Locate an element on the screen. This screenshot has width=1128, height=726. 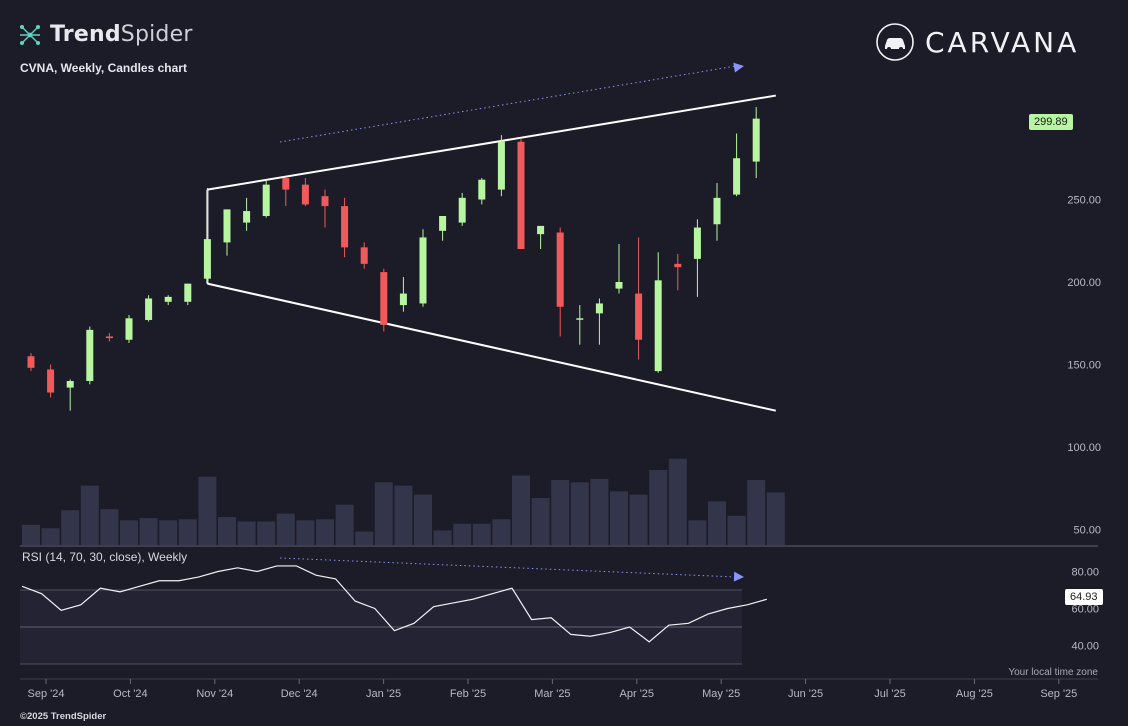
price-tick-label: 200.00 is located at coordinates (1084, 283).